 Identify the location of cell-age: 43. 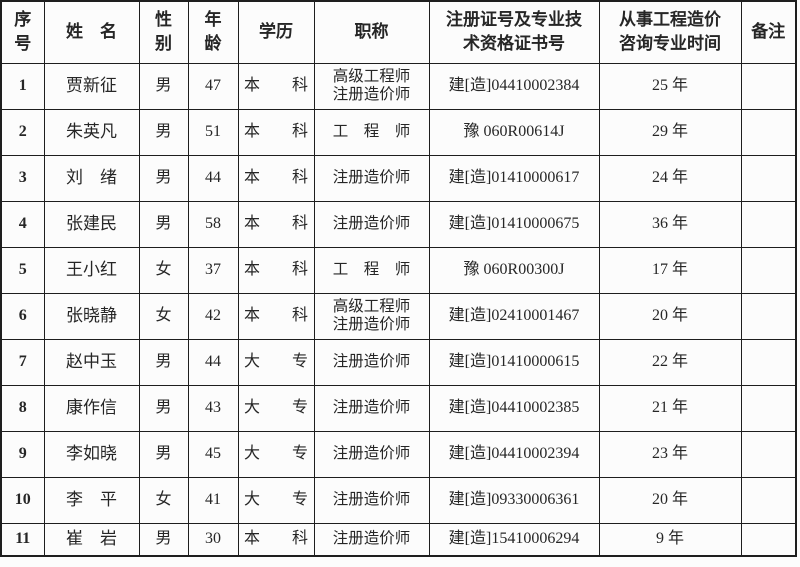
(213, 408).